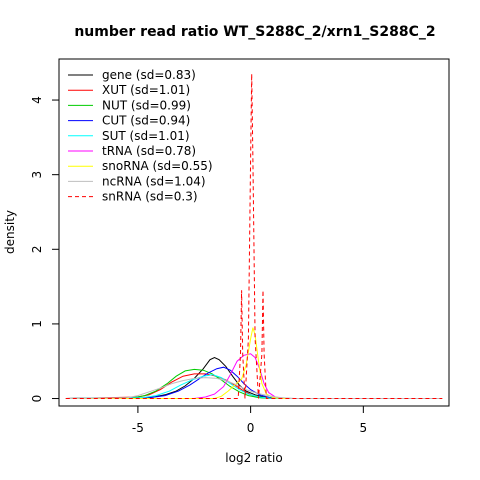 This screenshot has height=480, width=480. I want to click on x-tick-label: 5, so click(364, 428).